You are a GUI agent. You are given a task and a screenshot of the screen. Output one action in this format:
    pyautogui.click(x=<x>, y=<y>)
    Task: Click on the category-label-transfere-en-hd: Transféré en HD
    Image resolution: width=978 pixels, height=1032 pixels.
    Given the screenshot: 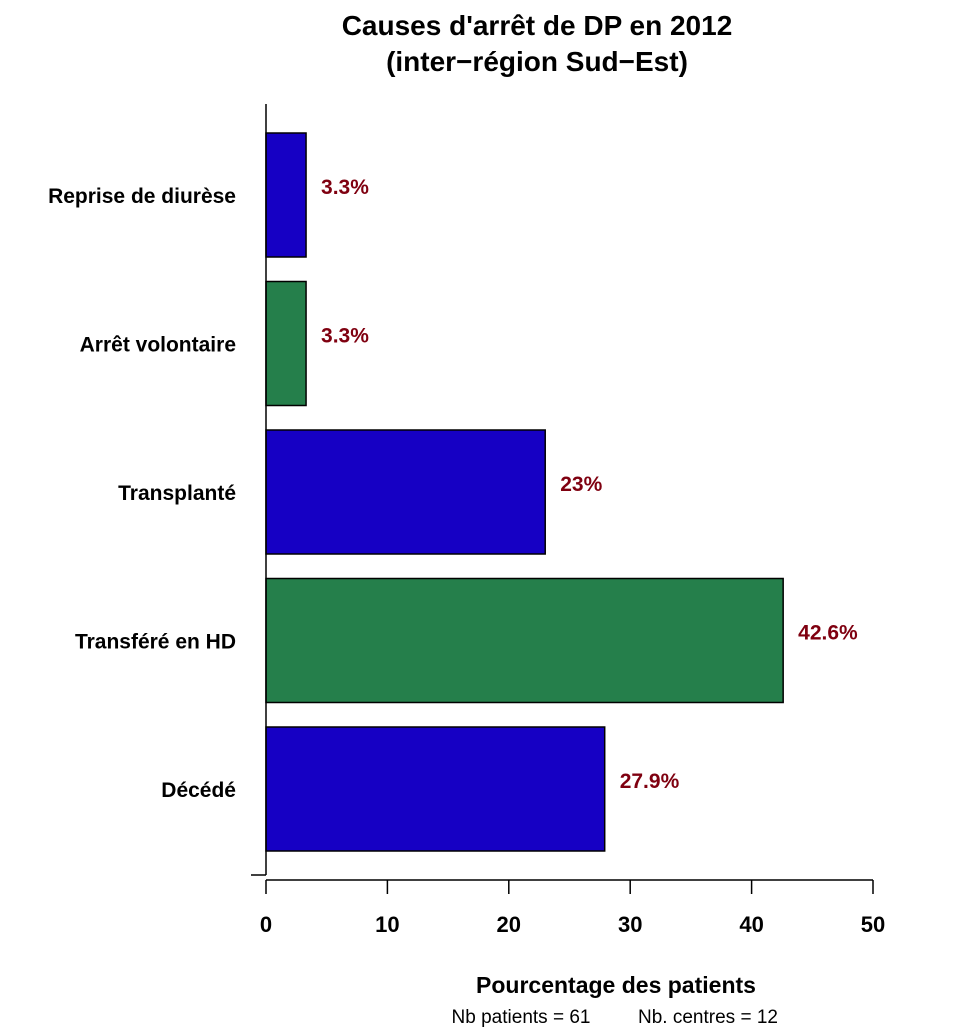 What is the action you would take?
    pyautogui.click(x=155, y=642)
    